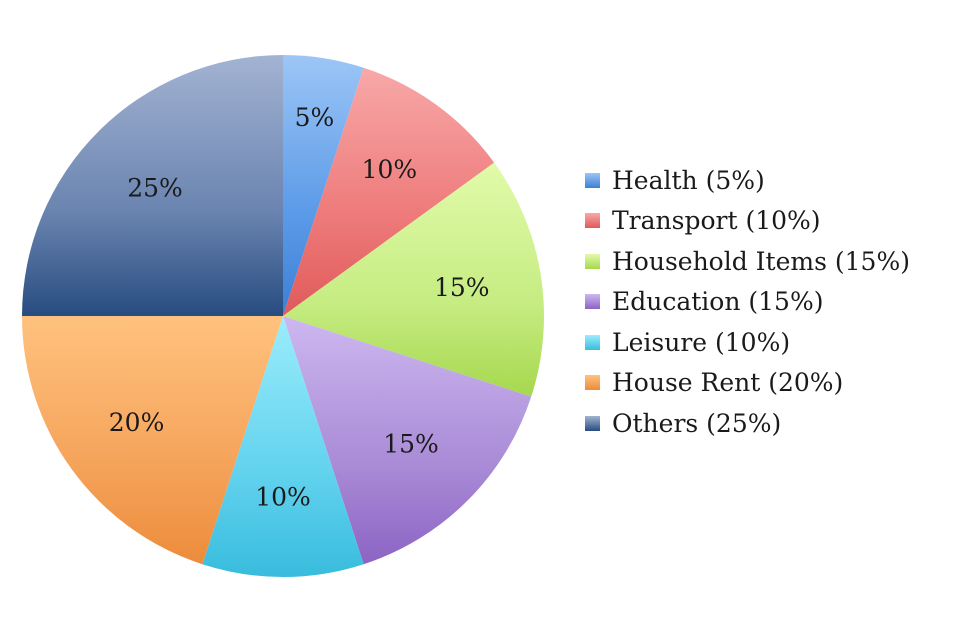 The height and width of the screenshot is (638, 954). I want to click on legend-item-health: Health (5%), so click(747, 180).